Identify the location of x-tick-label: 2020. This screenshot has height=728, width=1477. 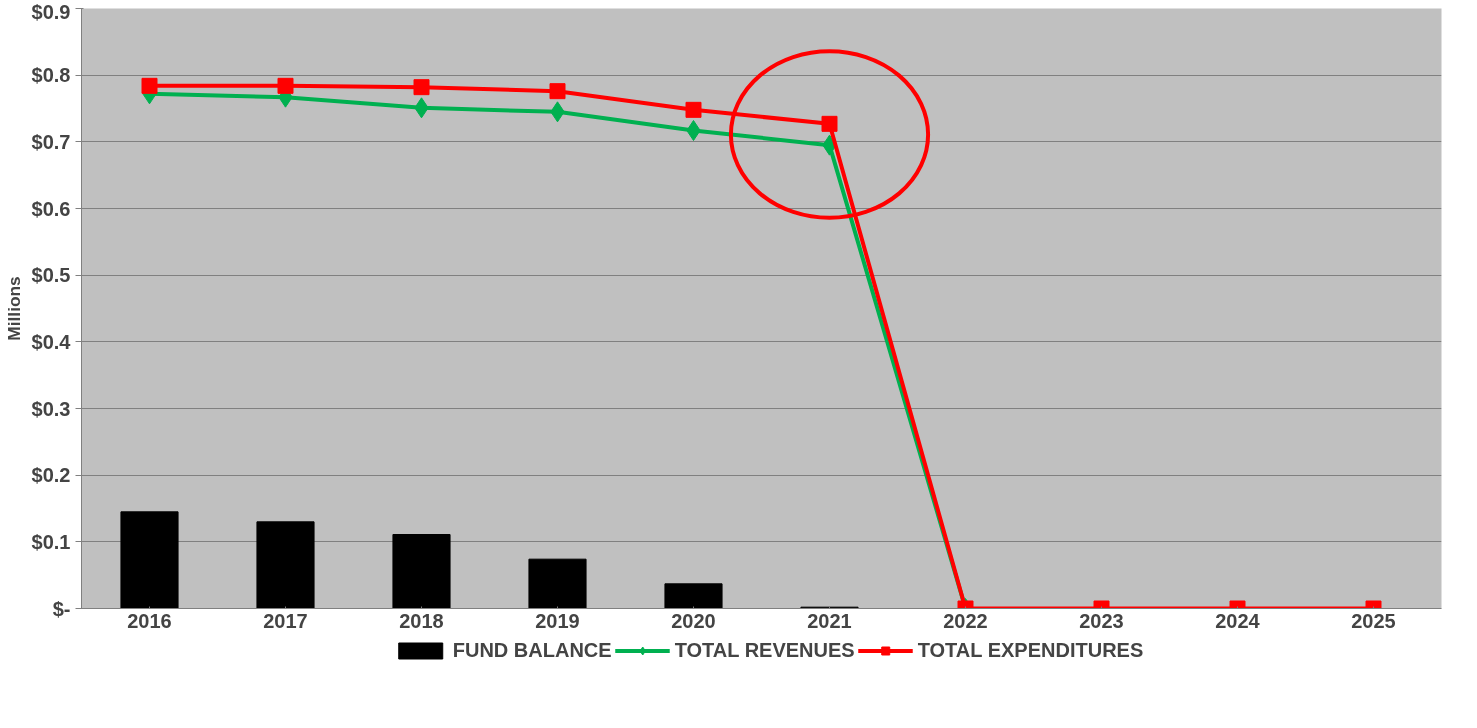
(693, 620).